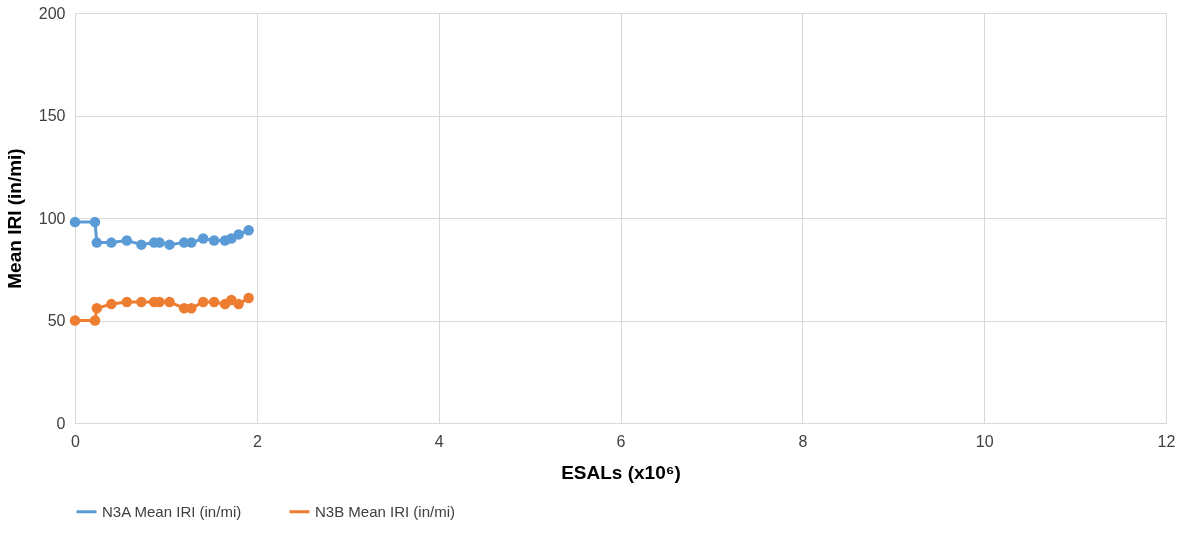  What do you see at coordinates (56, 320) in the screenshot?
I see `y-tick-label: 50` at bounding box center [56, 320].